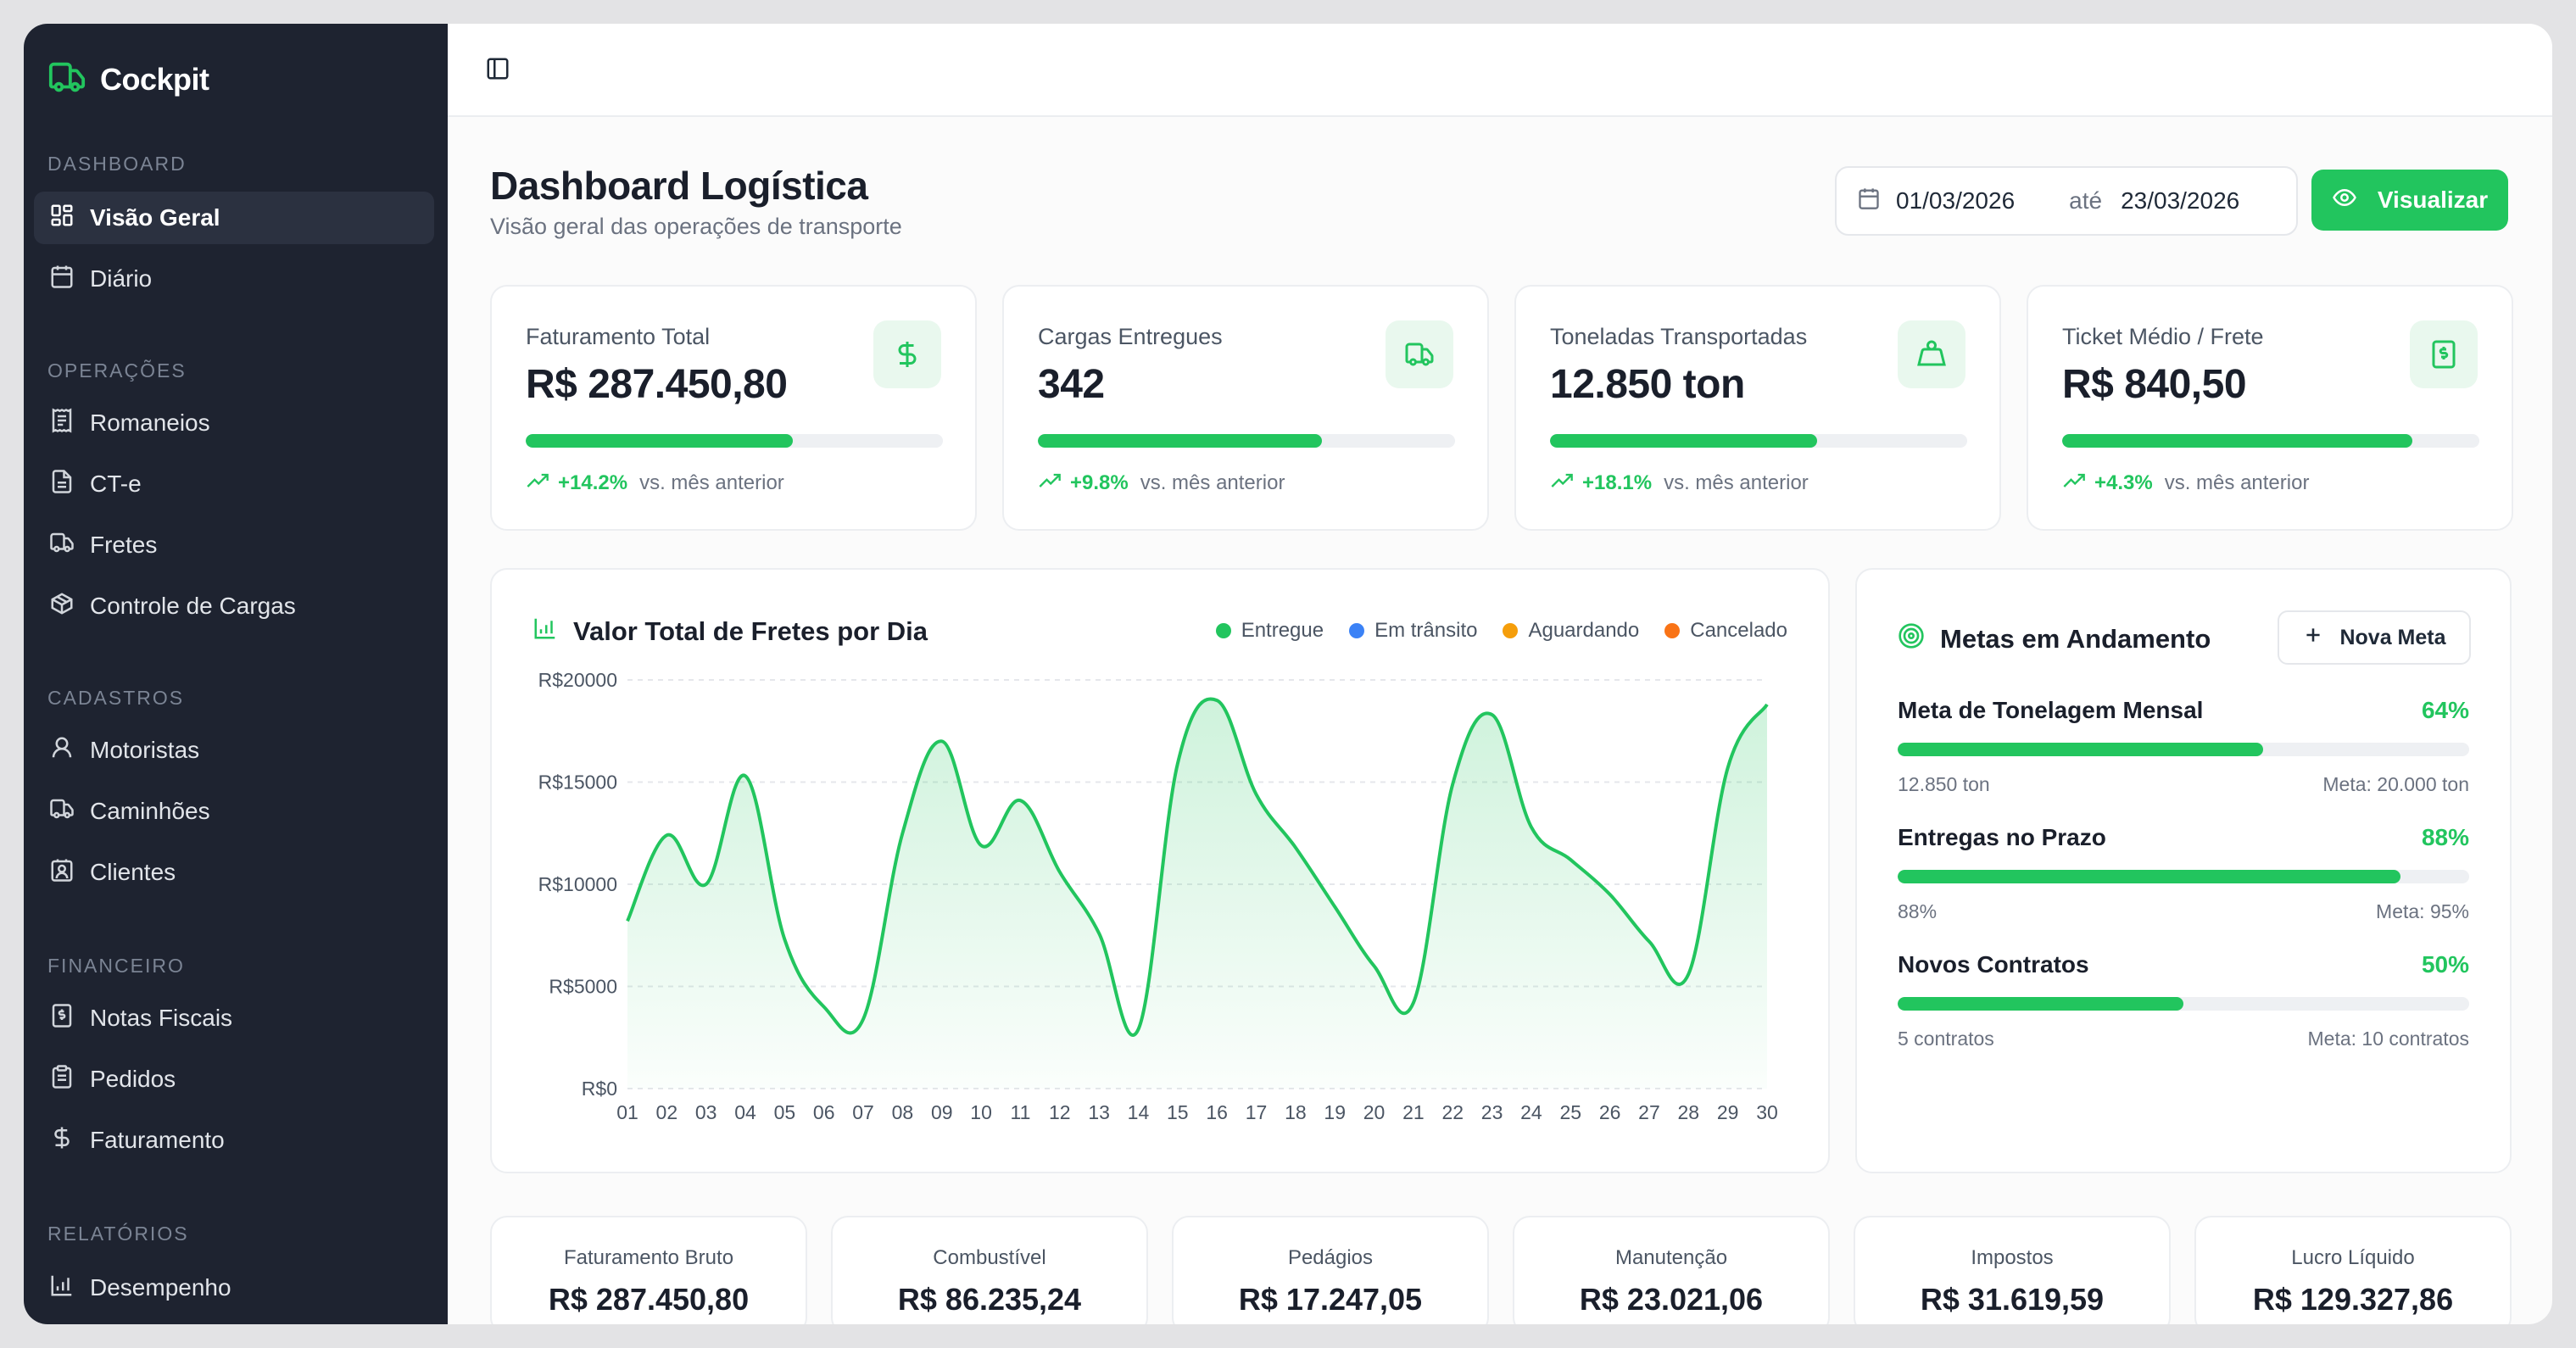 This screenshot has width=2576, height=1348. I want to click on kpi-label: Ticket Médio / Frete, so click(2163, 337).